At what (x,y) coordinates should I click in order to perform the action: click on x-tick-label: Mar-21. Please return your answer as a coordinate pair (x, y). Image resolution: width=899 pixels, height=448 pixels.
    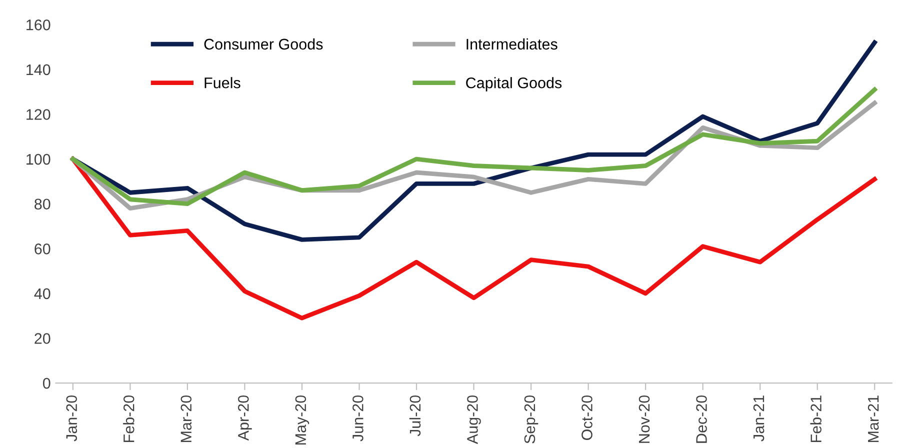
    Looking at the image, I should click on (873, 419).